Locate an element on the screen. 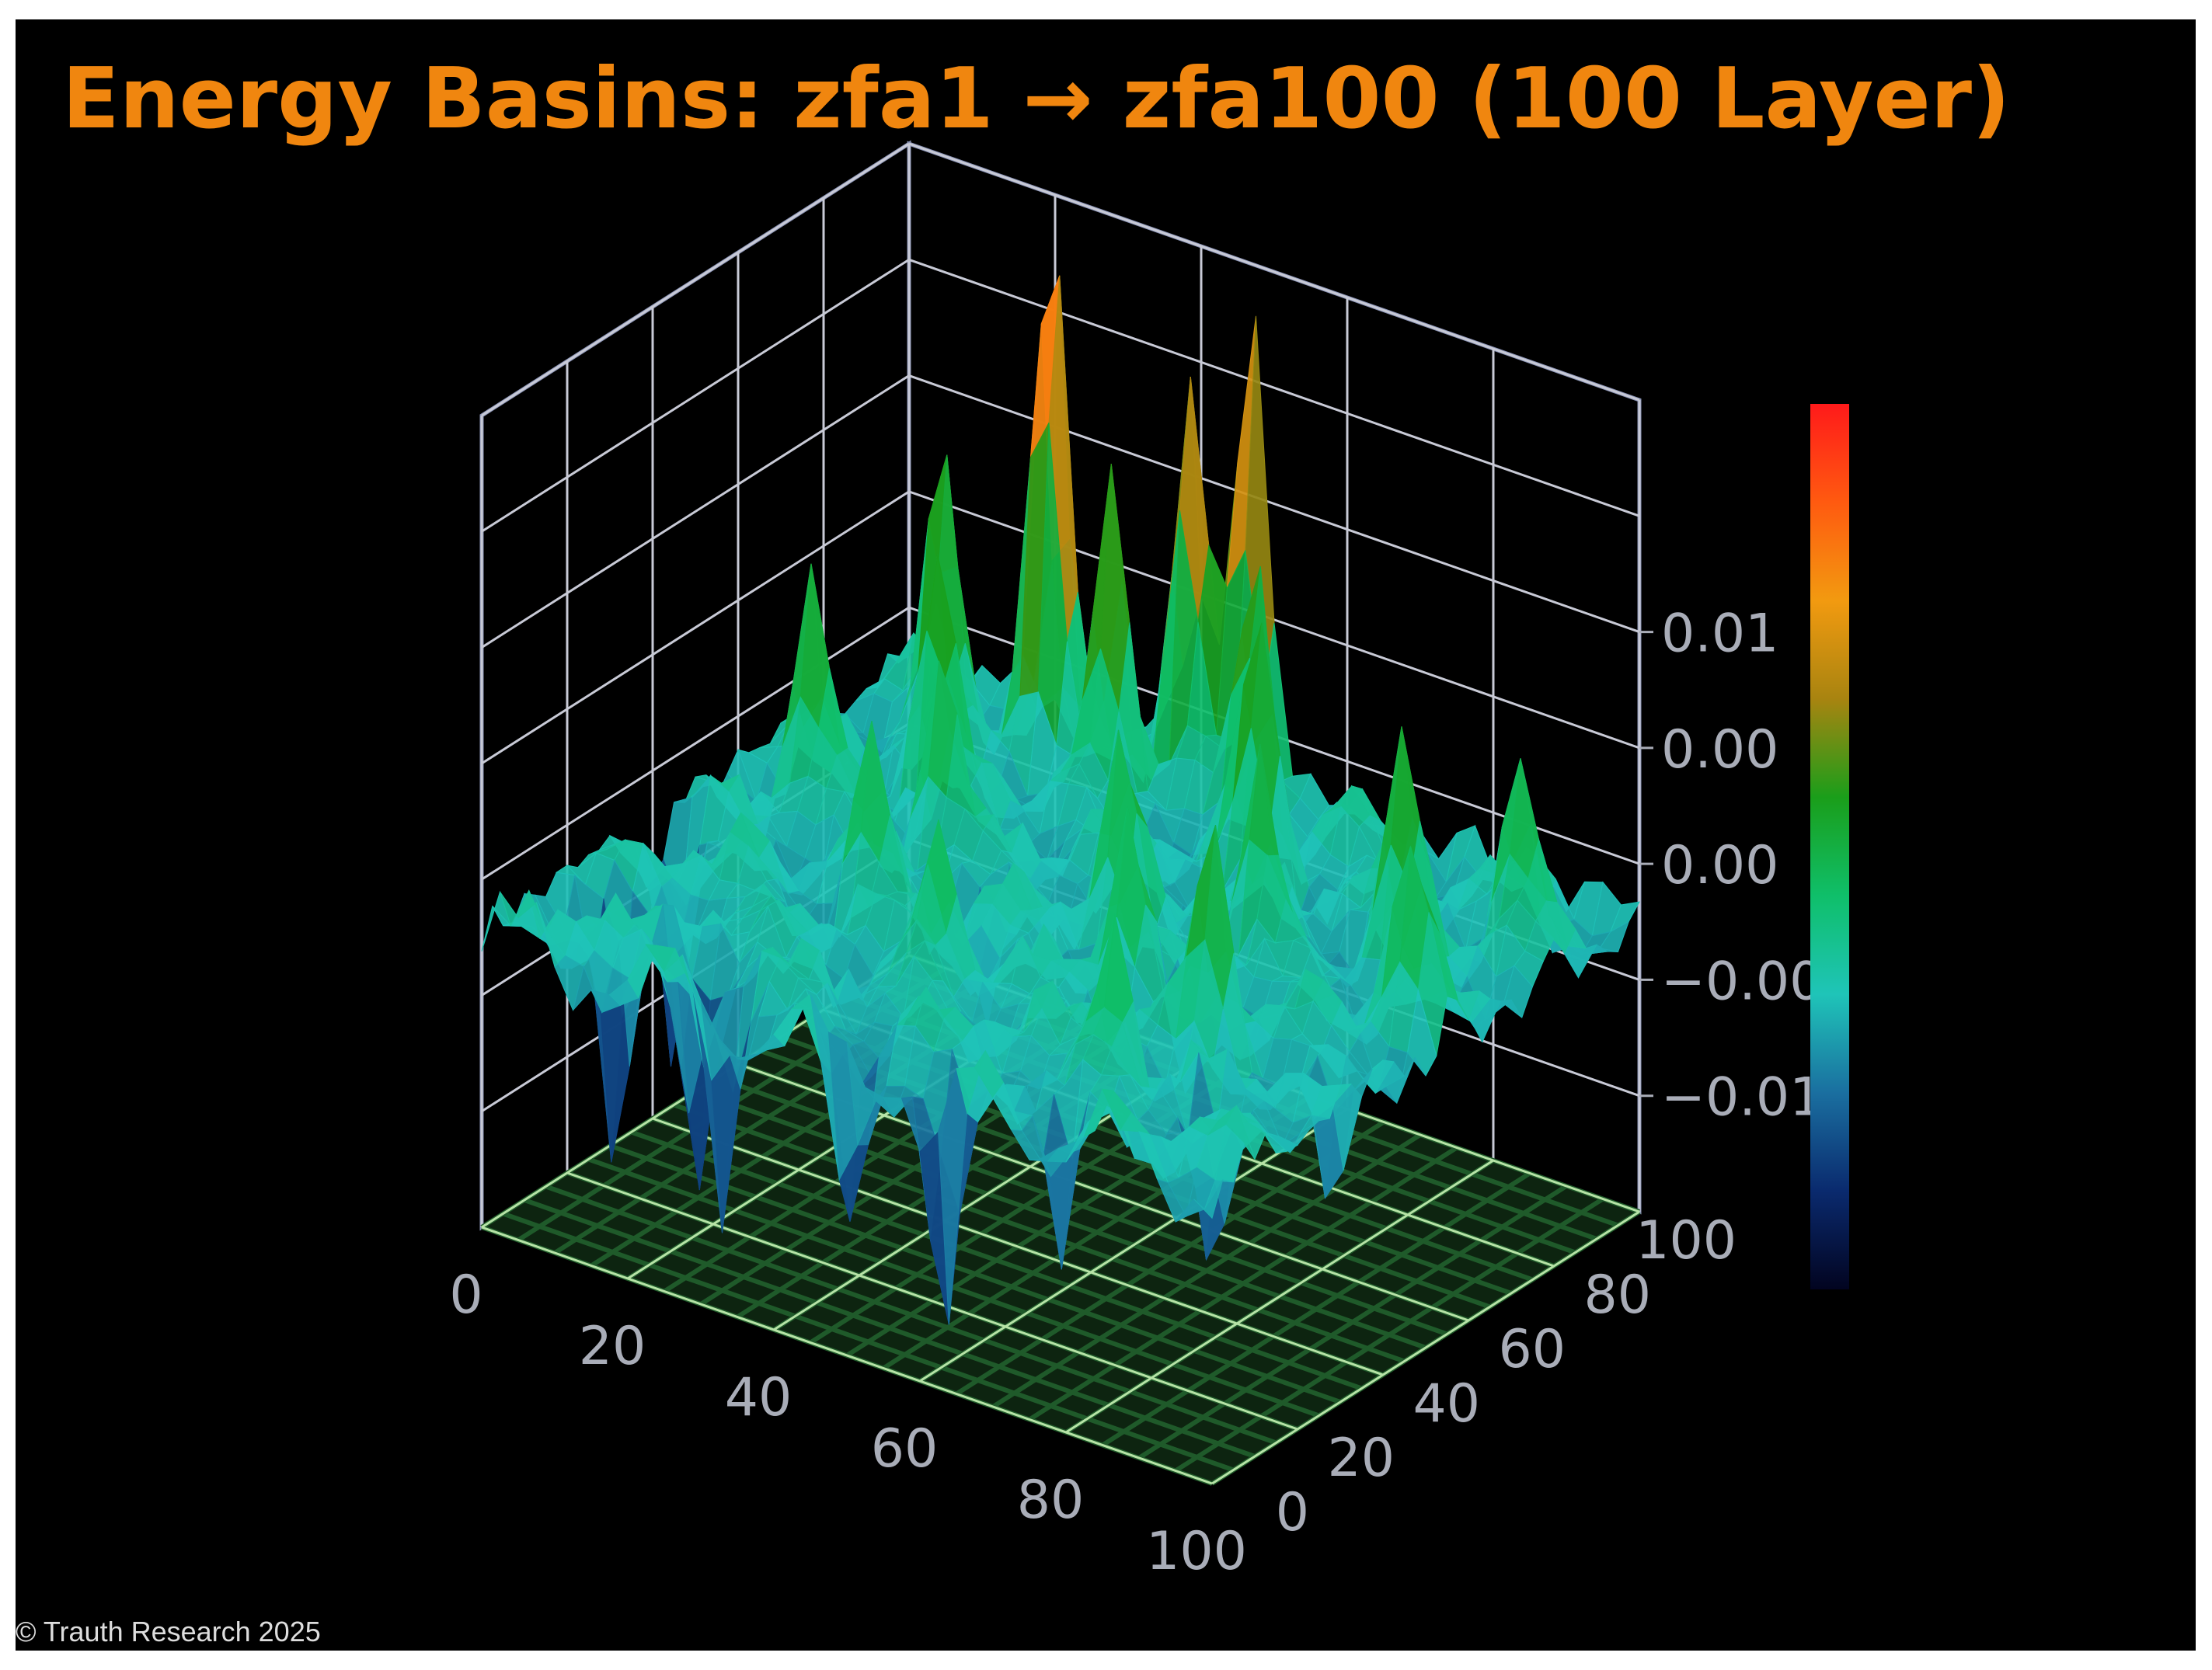 Image resolution: width=2212 pixels, height=1670 pixels. z-tick-label: −0.00 is located at coordinates (1742, 982).